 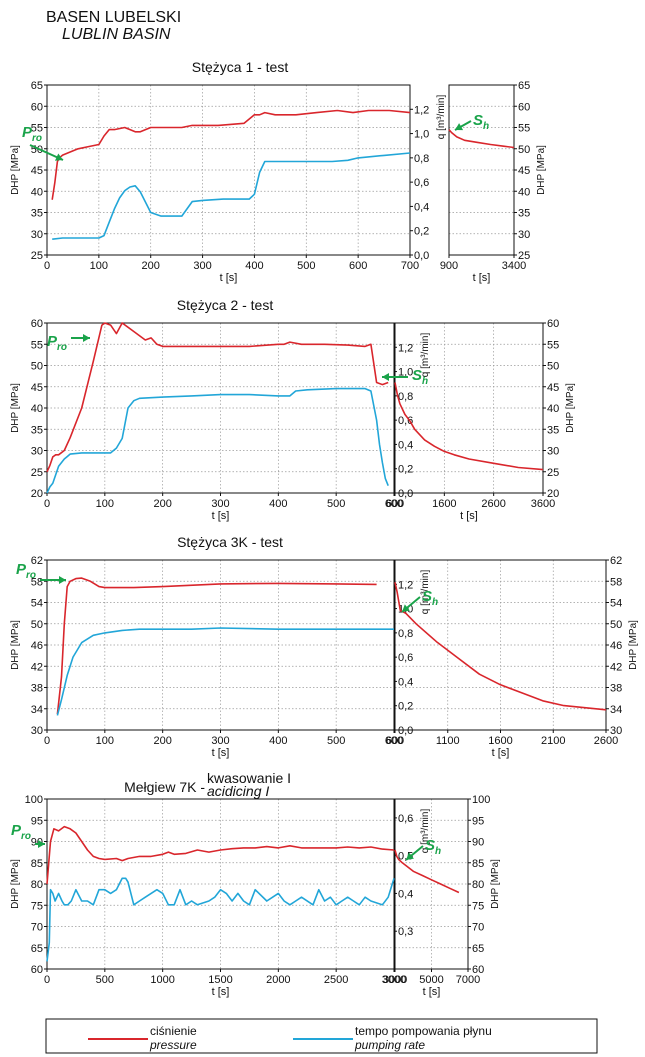 What do you see at coordinates (15, 884) in the screenshot?
I see `y-axis-label: DHP [MPa]` at bounding box center [15, 884].